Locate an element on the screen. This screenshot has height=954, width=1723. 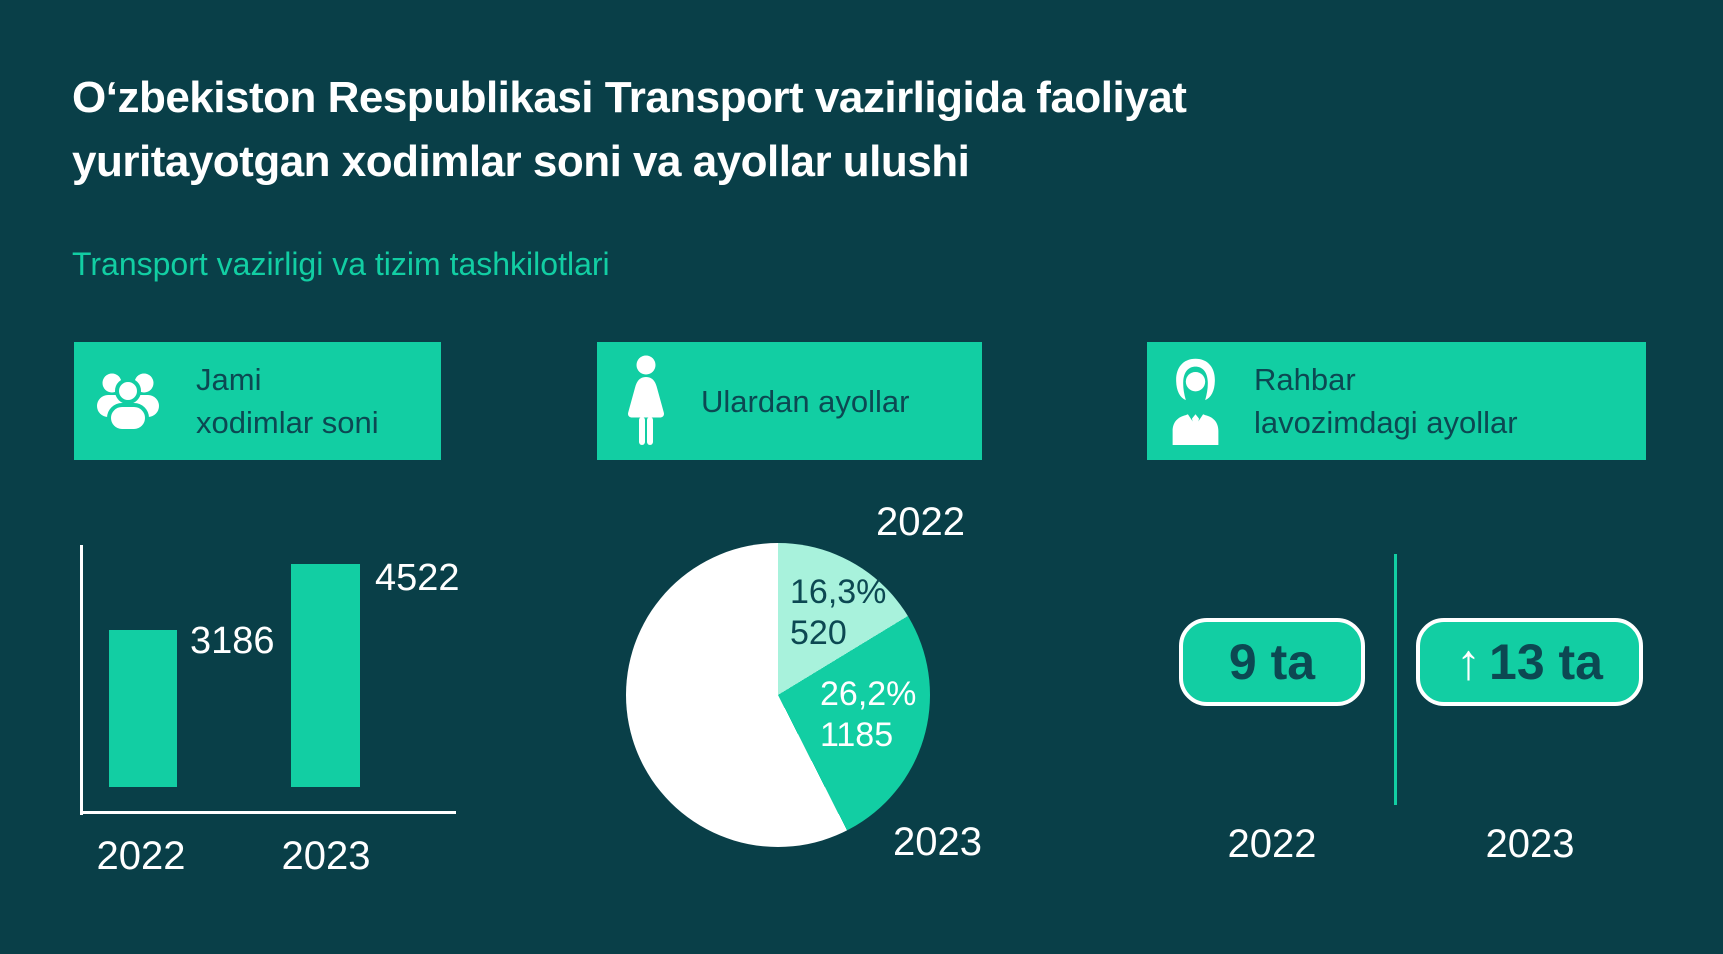
card-women-leaders-label: Rahbar lavozimdagi ayollar is located at coordinates (1386, 401).